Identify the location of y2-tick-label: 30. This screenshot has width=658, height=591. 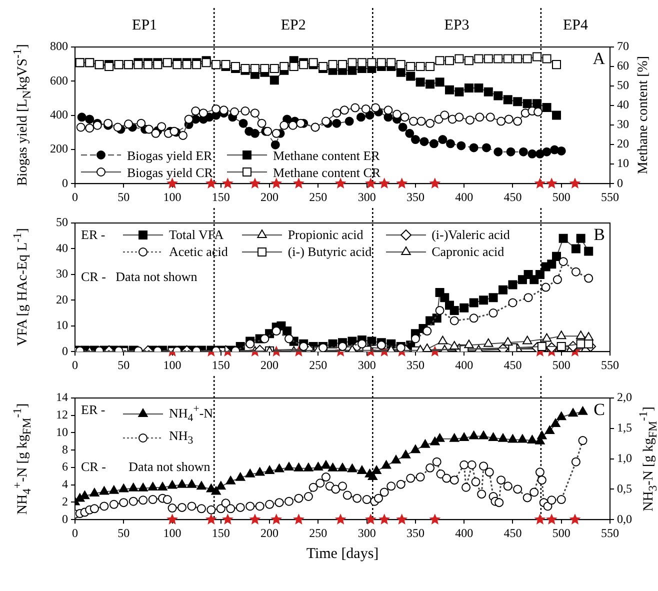
(623, 124).